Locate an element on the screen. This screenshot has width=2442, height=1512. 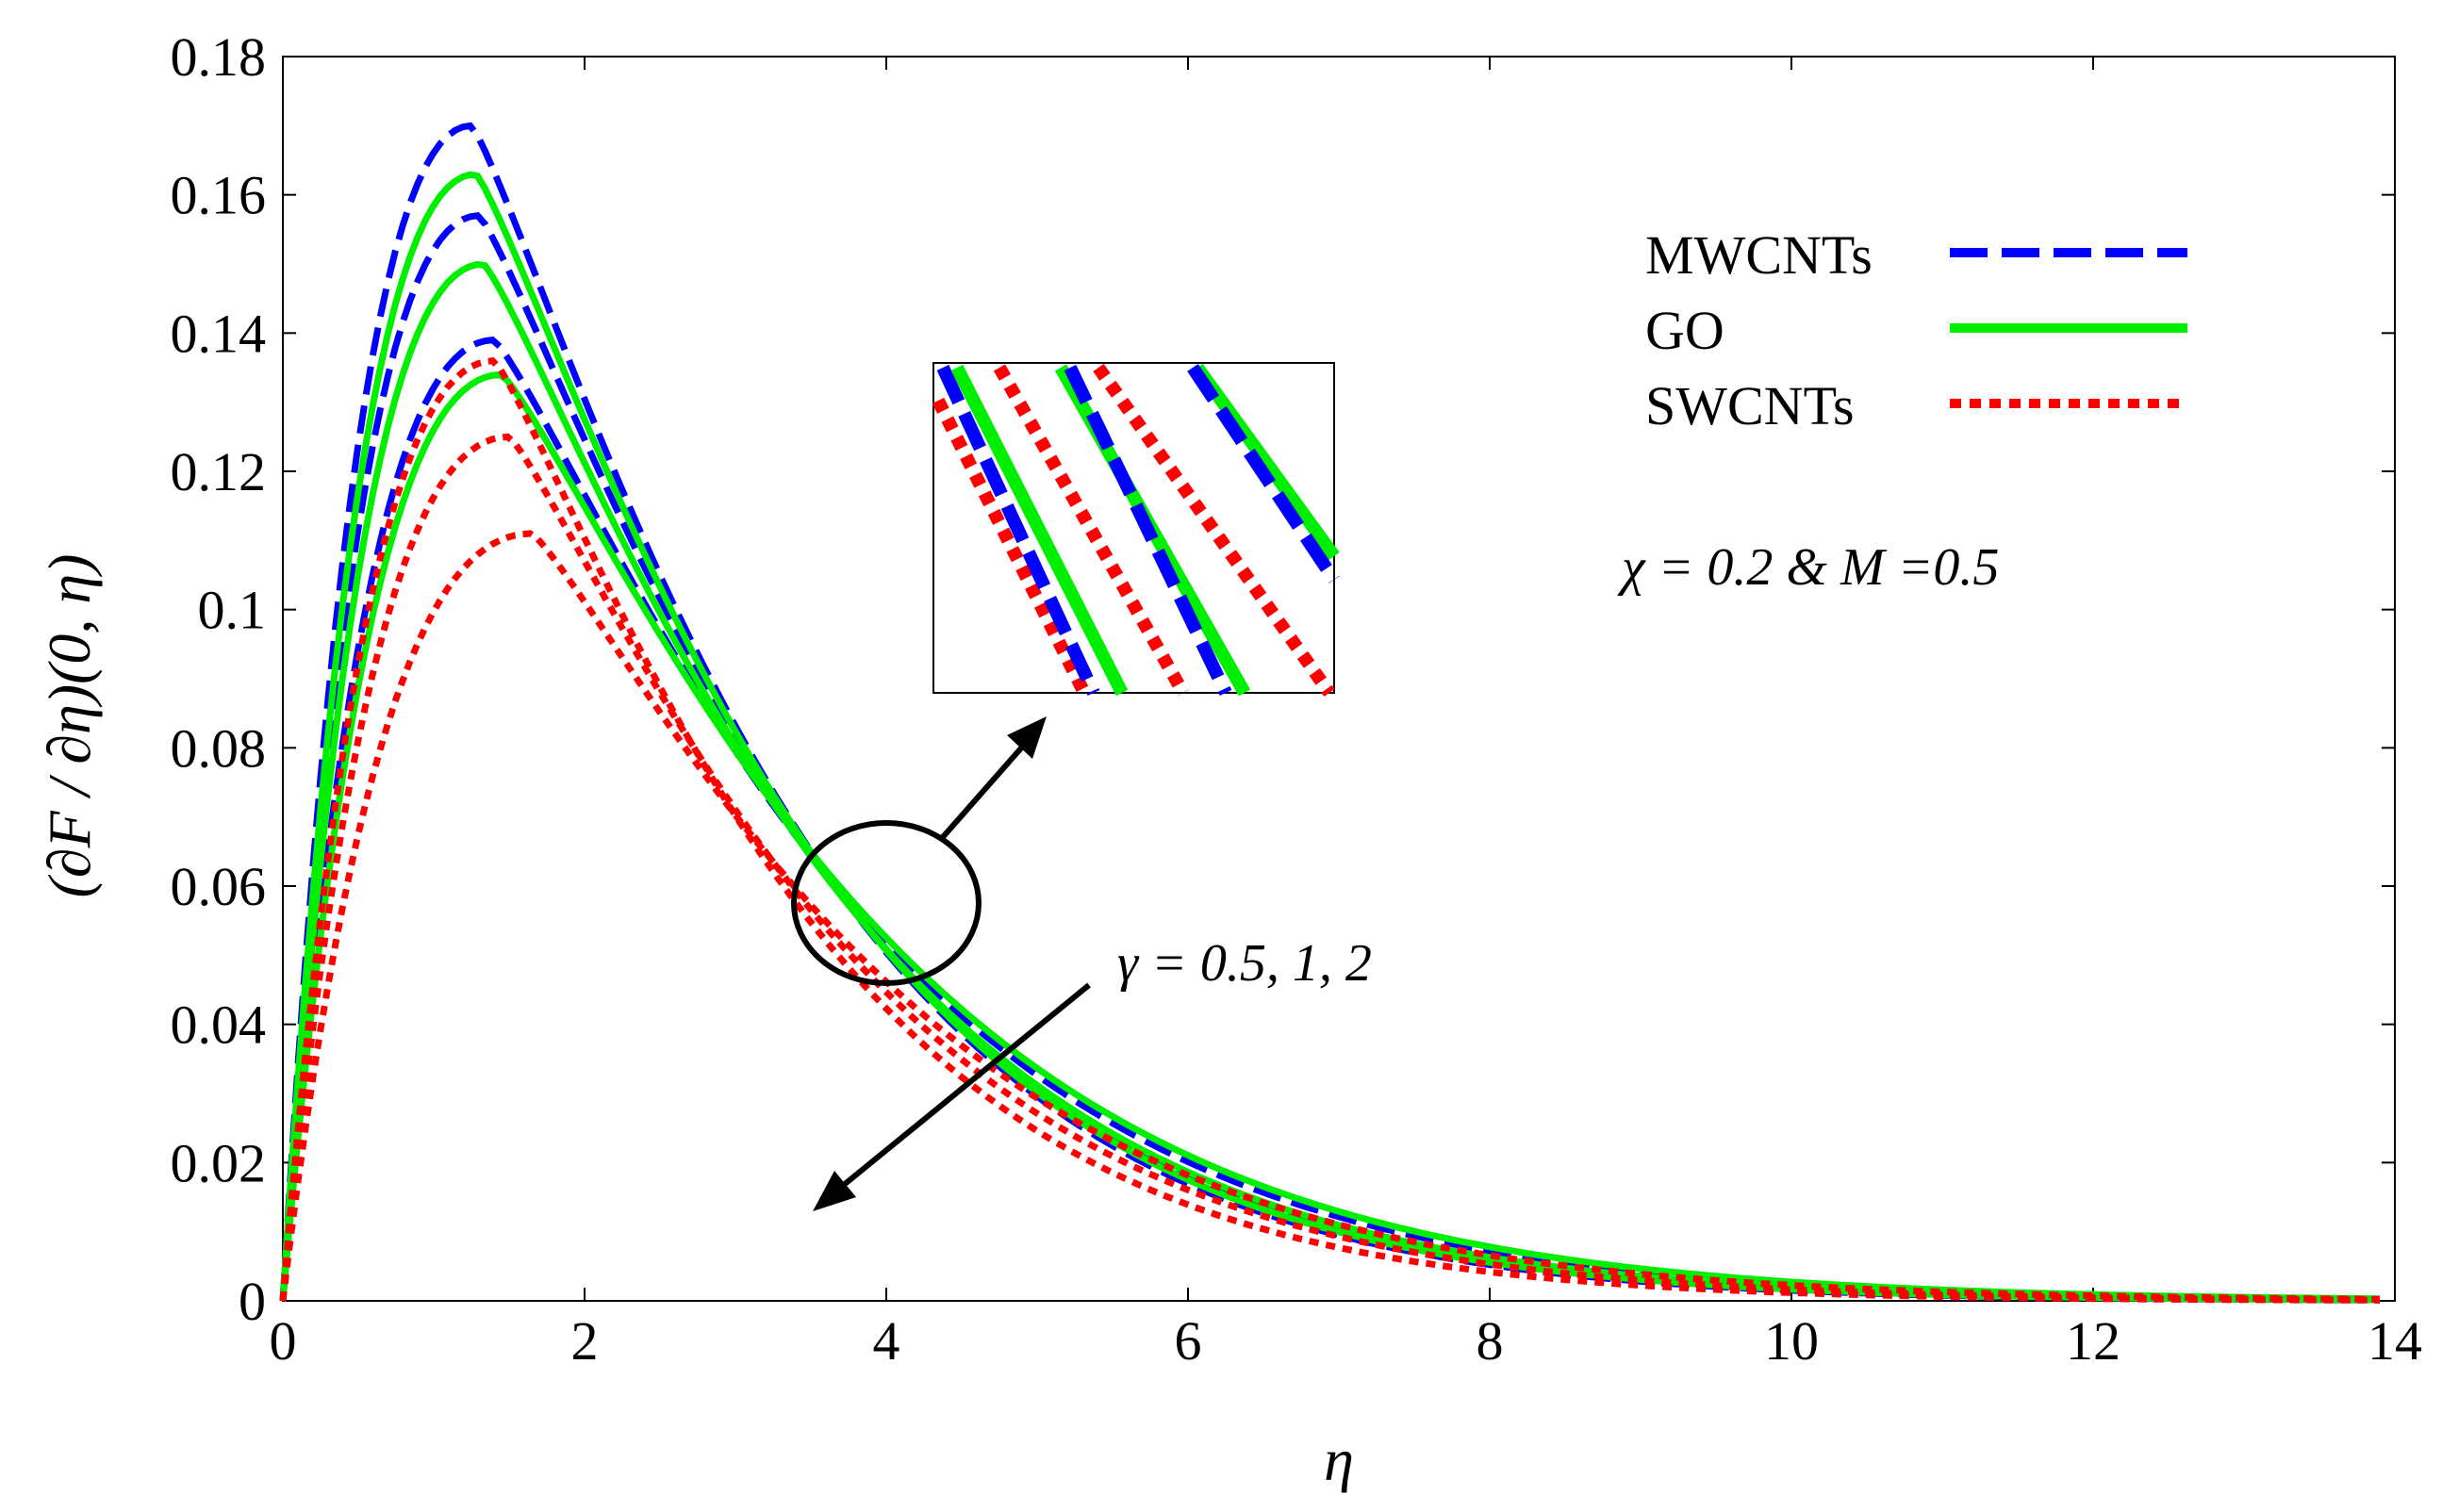
y-tick-label: 0 is located at coordinates (252, 1302).